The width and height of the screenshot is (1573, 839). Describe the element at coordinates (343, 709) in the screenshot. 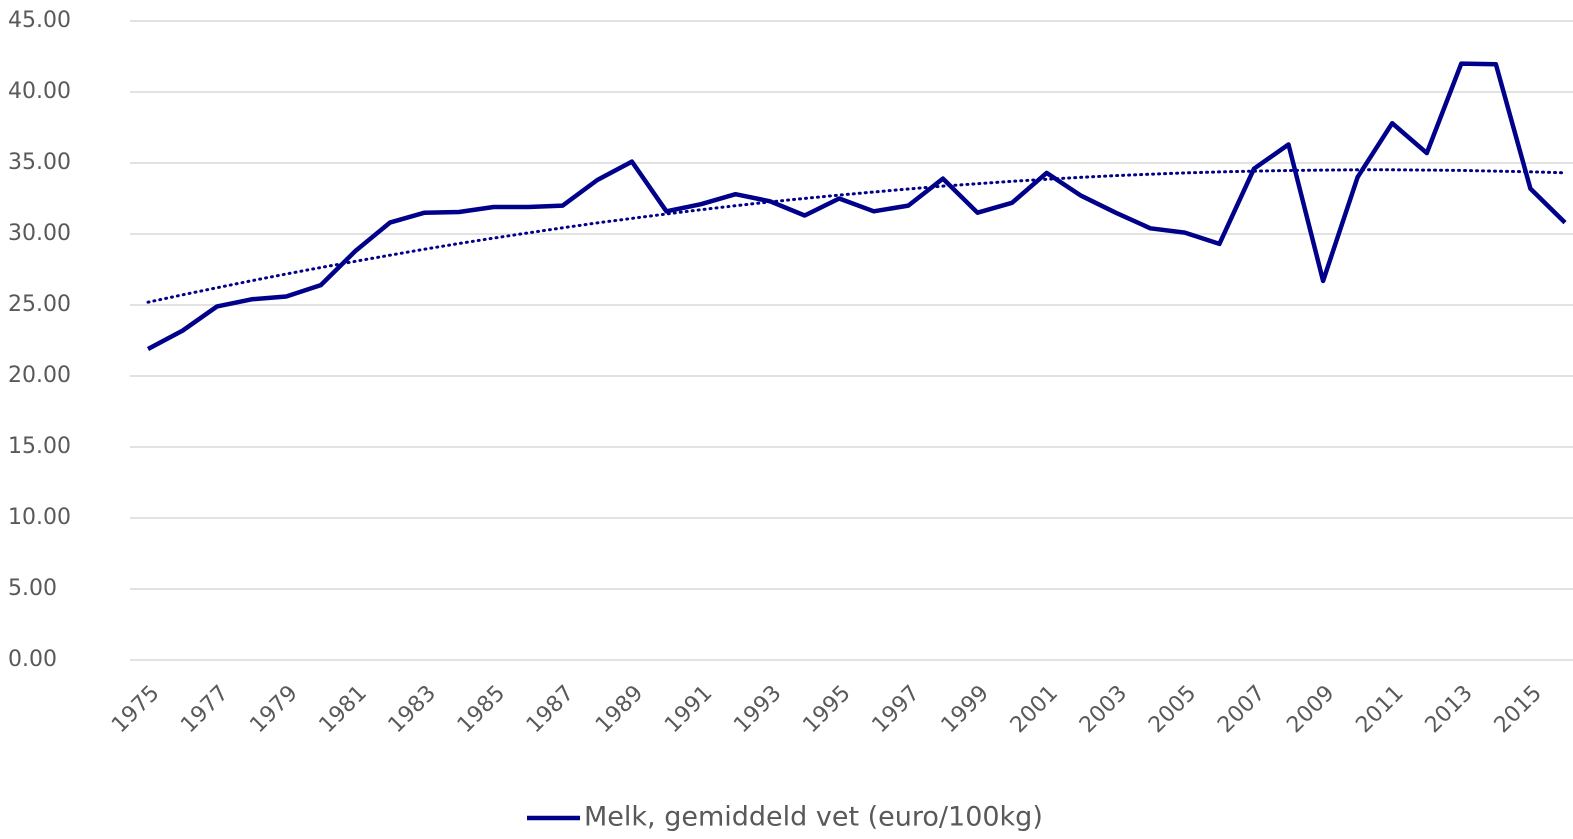

I see `x-tick-label: 1981` at that location.